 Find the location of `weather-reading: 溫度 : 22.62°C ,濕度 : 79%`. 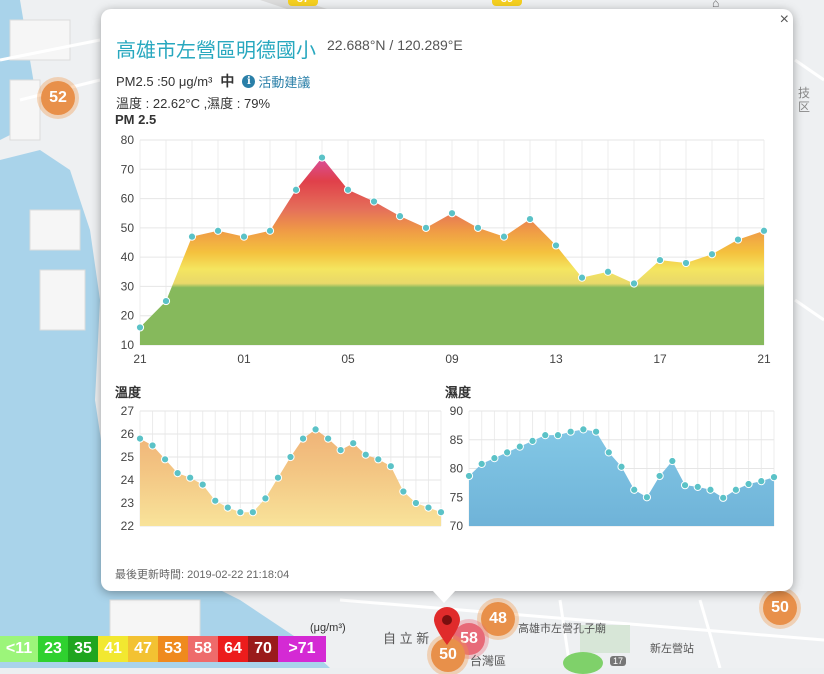

weather-reading: 溫度 : 22.62°C ,濕度 : 79% is located at coordinates (193, 103).